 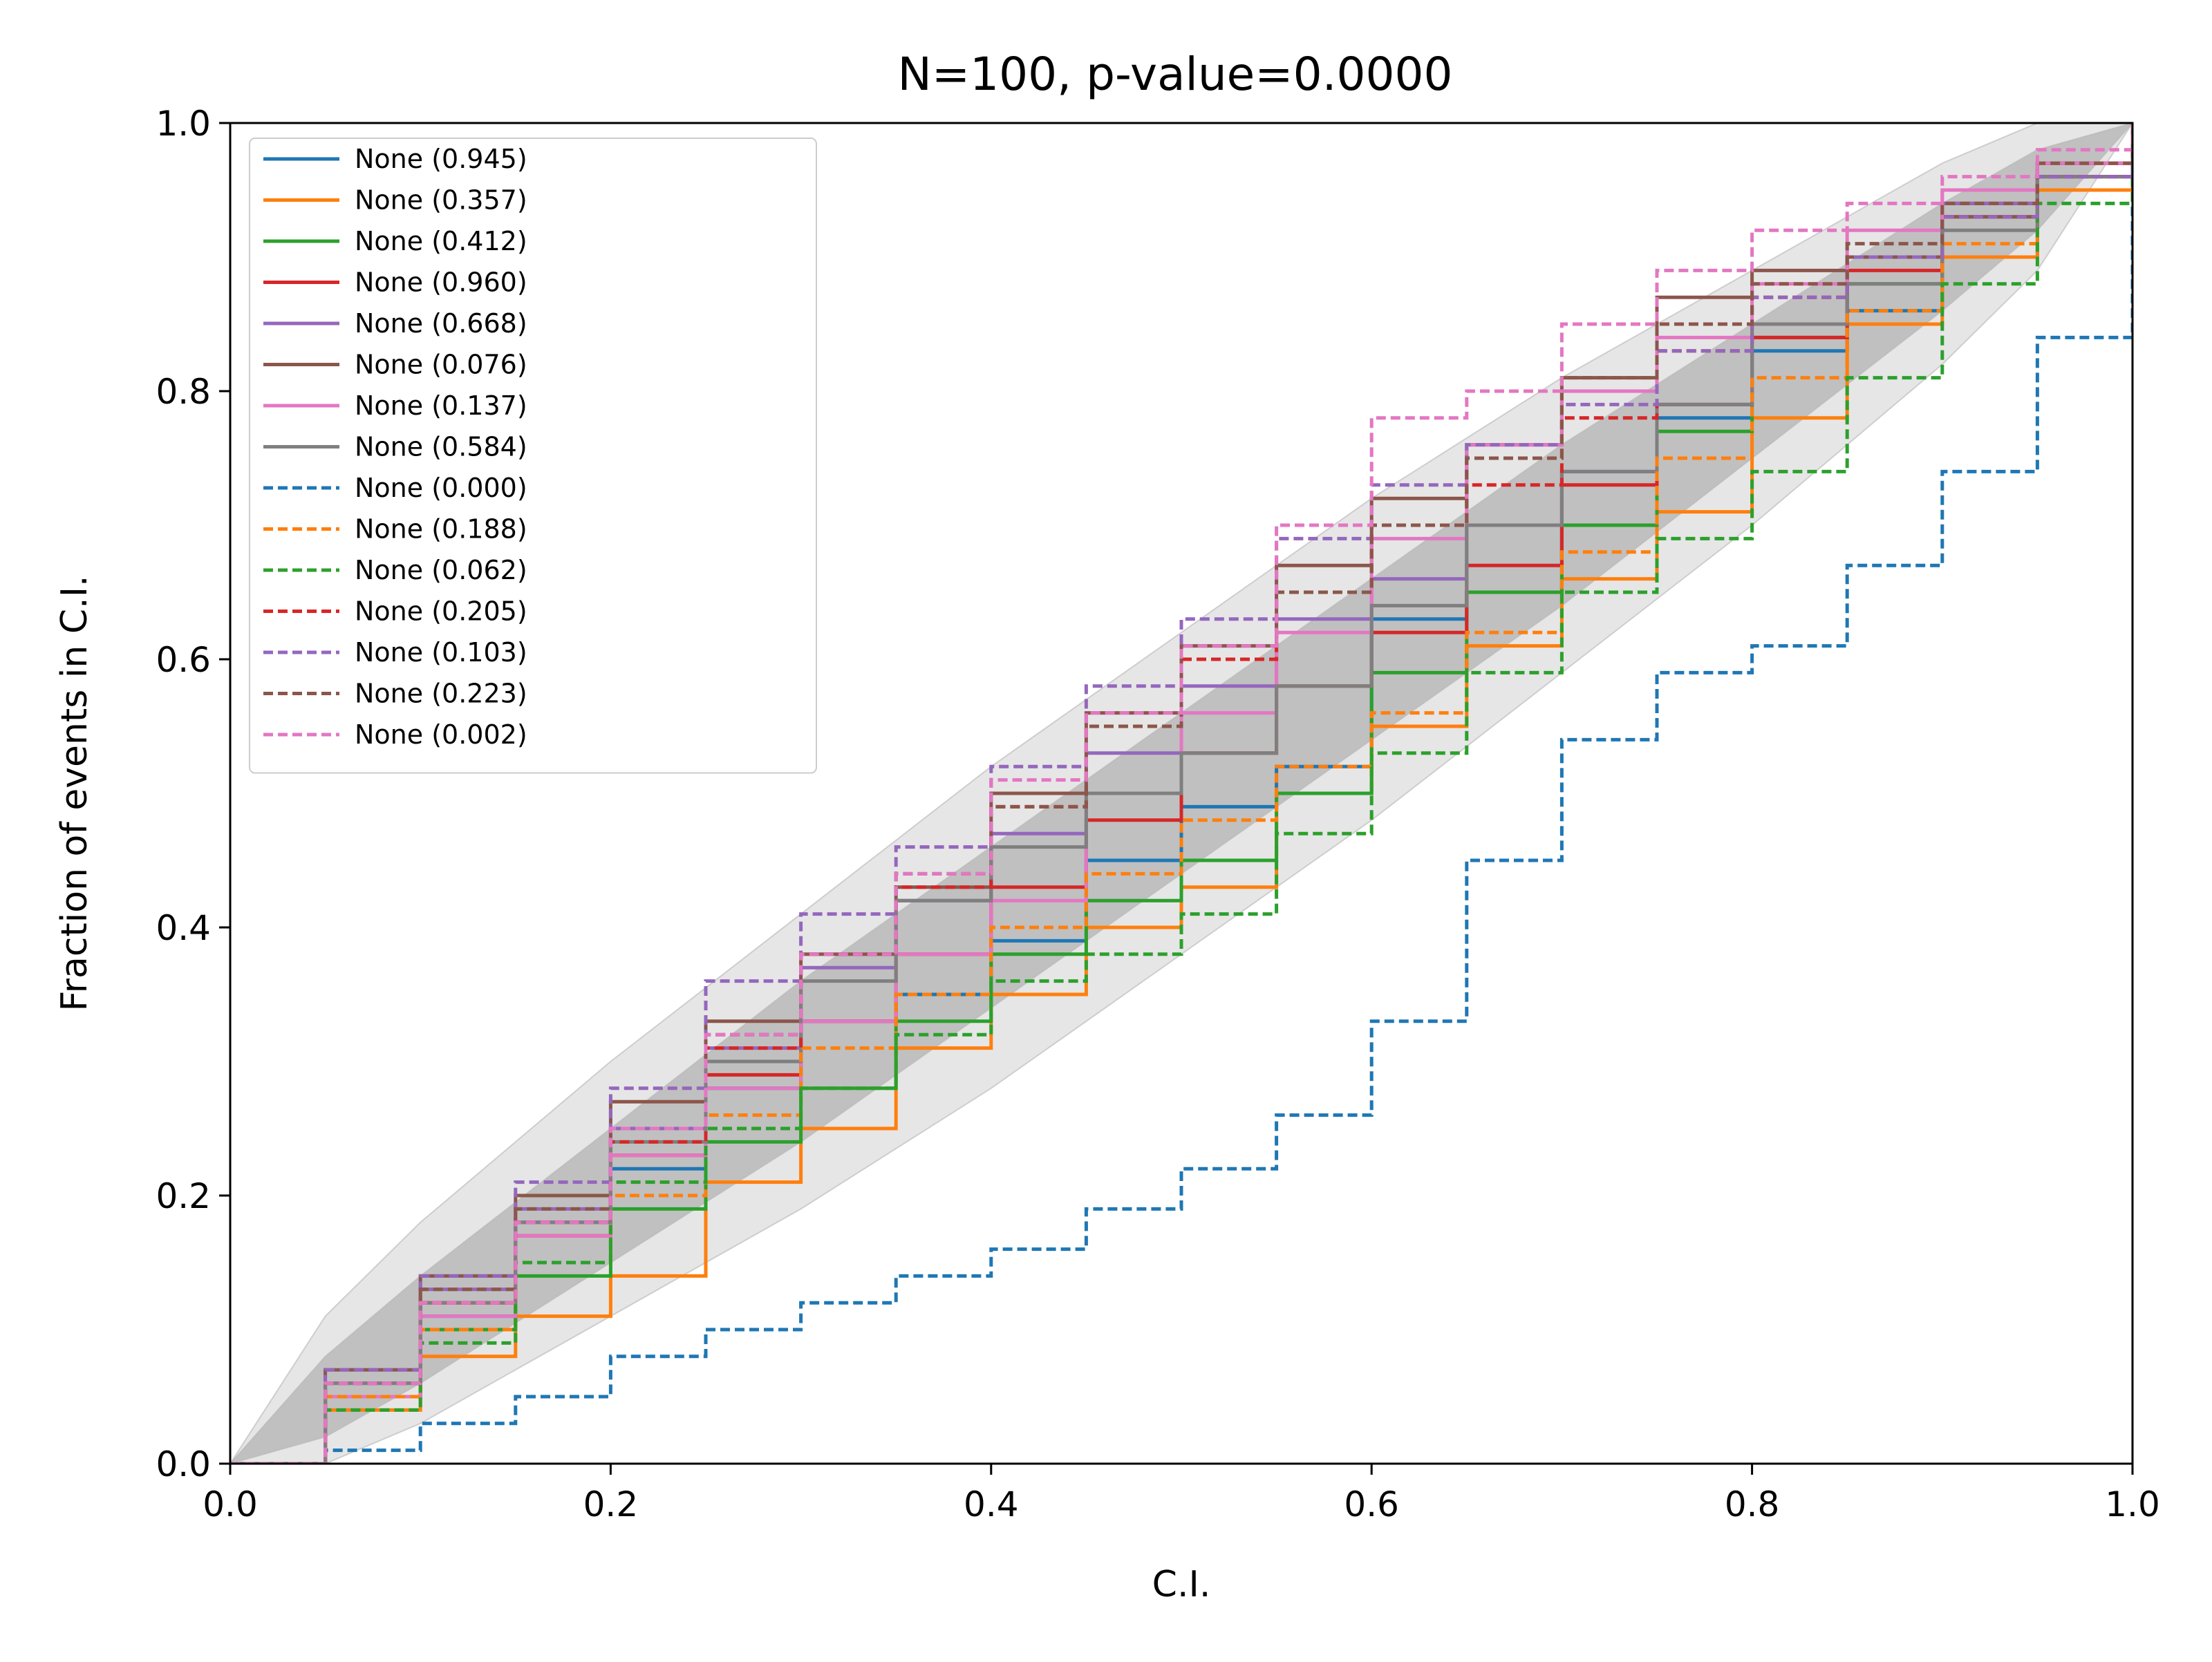 What do you see at coordinates (184, 1196) in the screenshot?
I see `y-tick-label: 0.2` at bounding box center [184, 1196].